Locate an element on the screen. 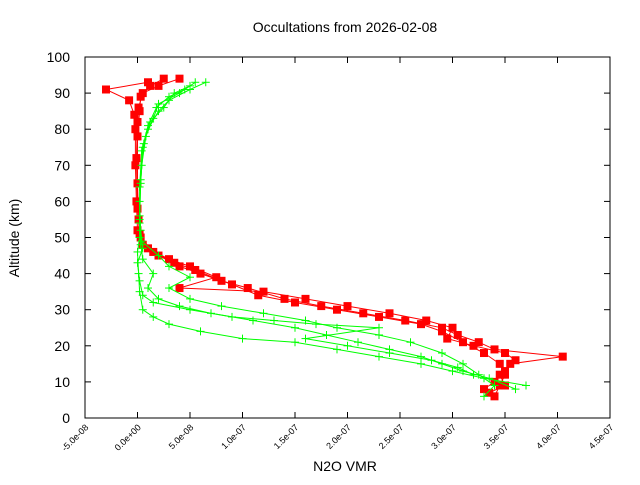  x-tick-label: 2.0e-07 is located at coordinates (338, 436).